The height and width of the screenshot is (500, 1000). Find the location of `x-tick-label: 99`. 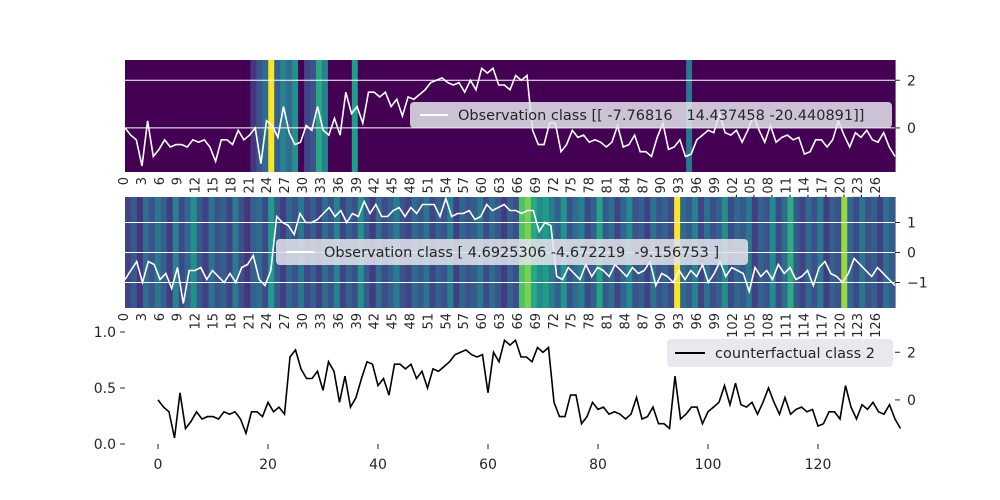

x-tick-label: 99 is located at coordinates (715, 321).